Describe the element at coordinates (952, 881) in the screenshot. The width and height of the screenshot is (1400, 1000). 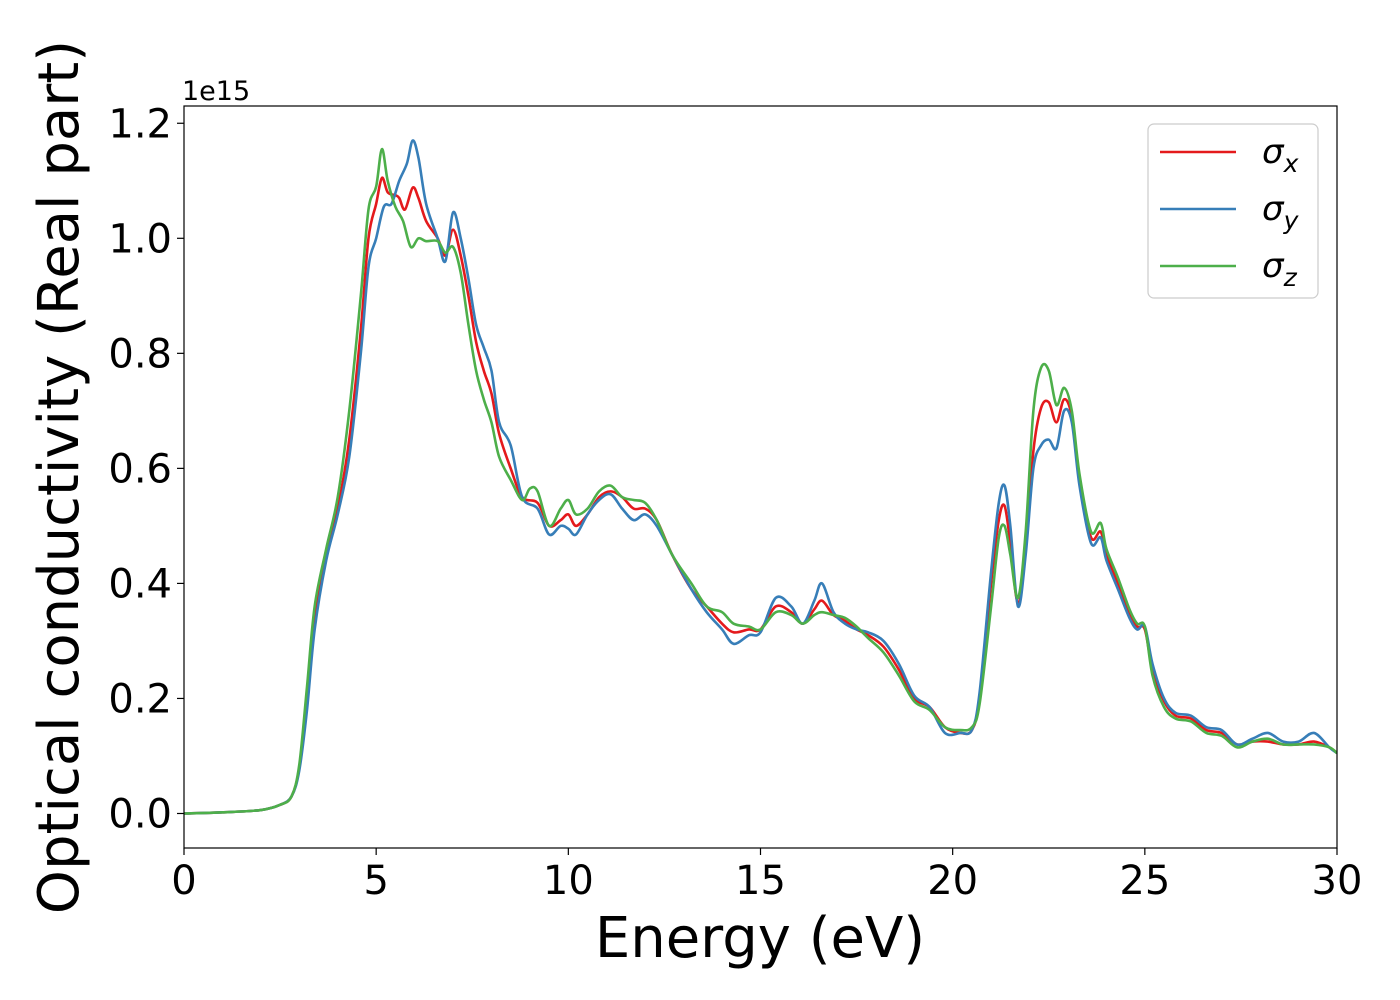
I see `x-tick-label: 20` at that location.